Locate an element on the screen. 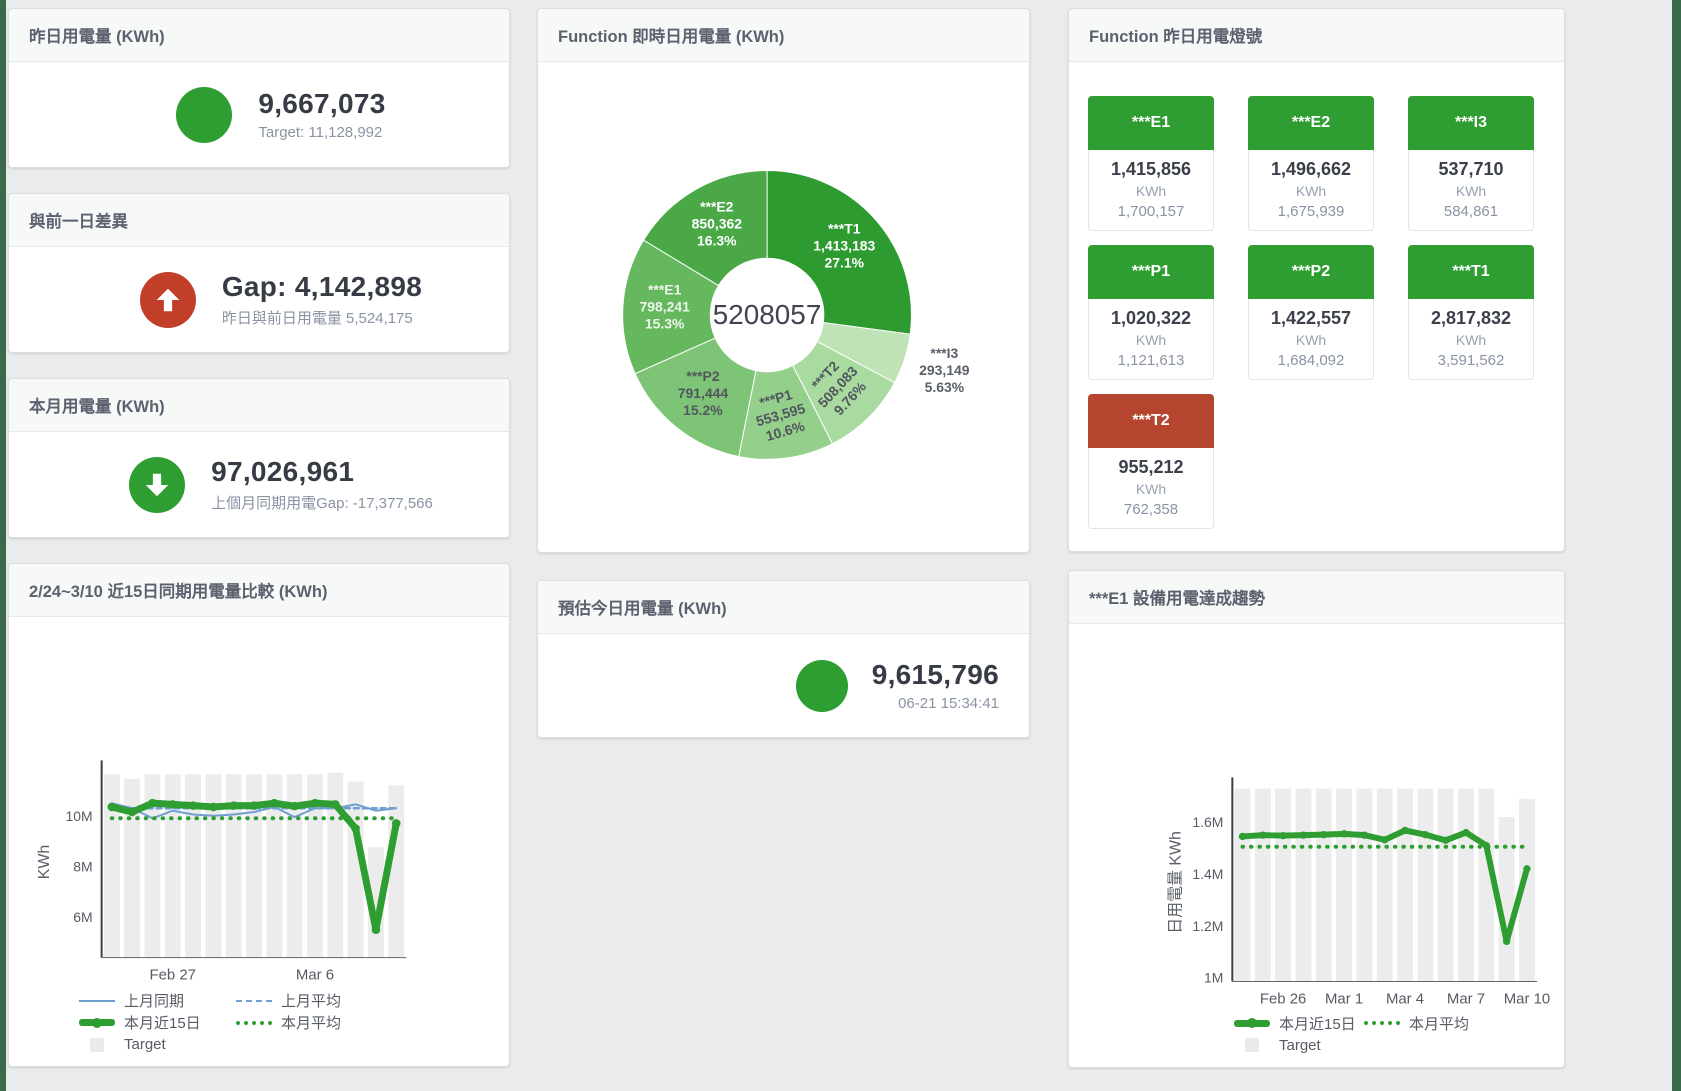  status-circle-green is located at coordinates (821, 685).